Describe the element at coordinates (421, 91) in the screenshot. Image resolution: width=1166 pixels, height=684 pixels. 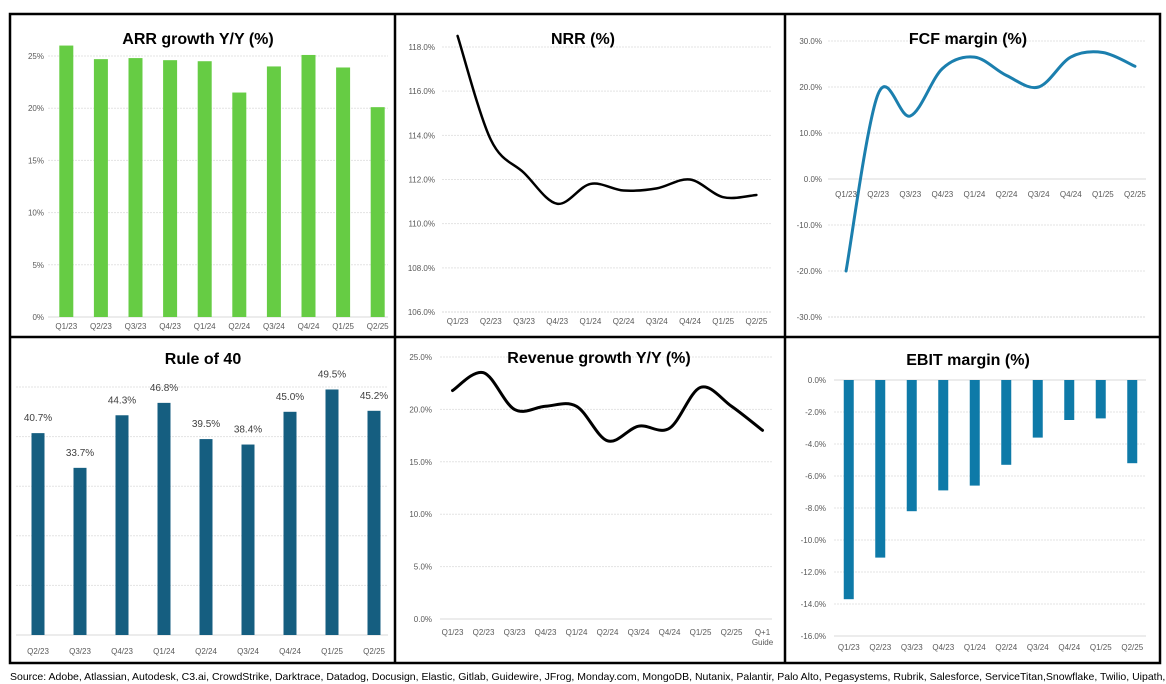
I see `y-tick-label: 116.0%` at that location.